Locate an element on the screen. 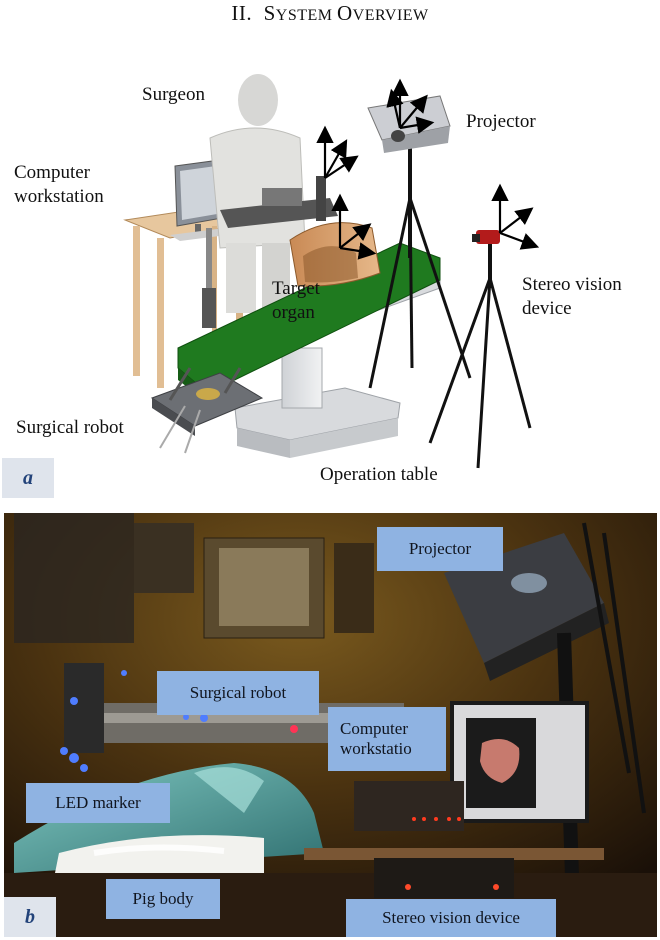 This screenshot has height=940, width=660. section-number: II. is located at coordinates (242, 13).